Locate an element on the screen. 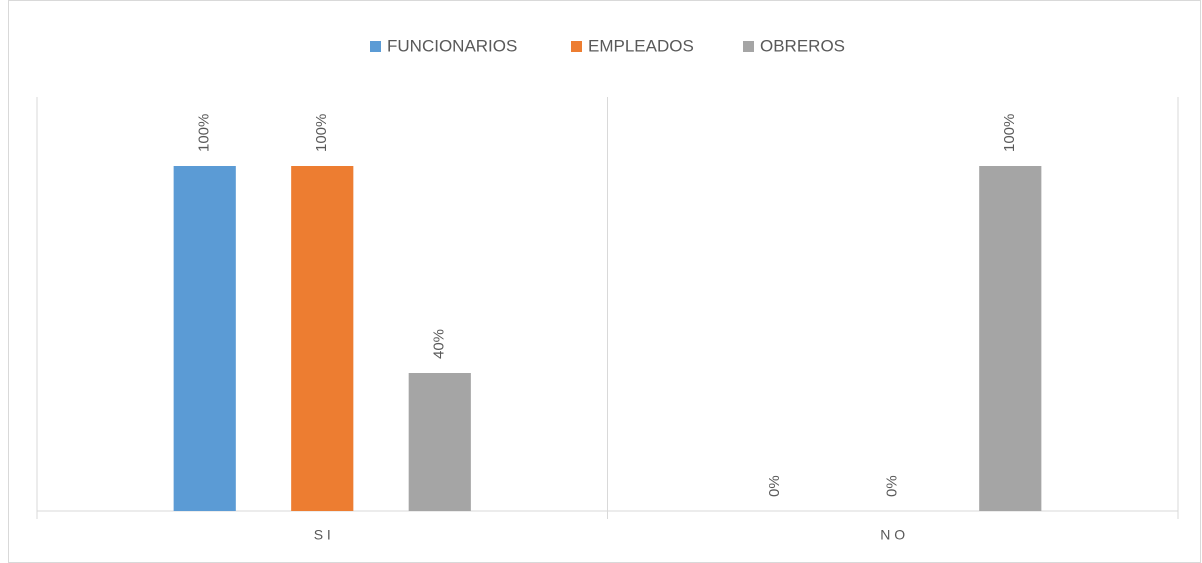 Image resolution: width=1202 pixels, height=563 pixels. legend-label: EMPLEADOS is located at coordinates (641, 45).